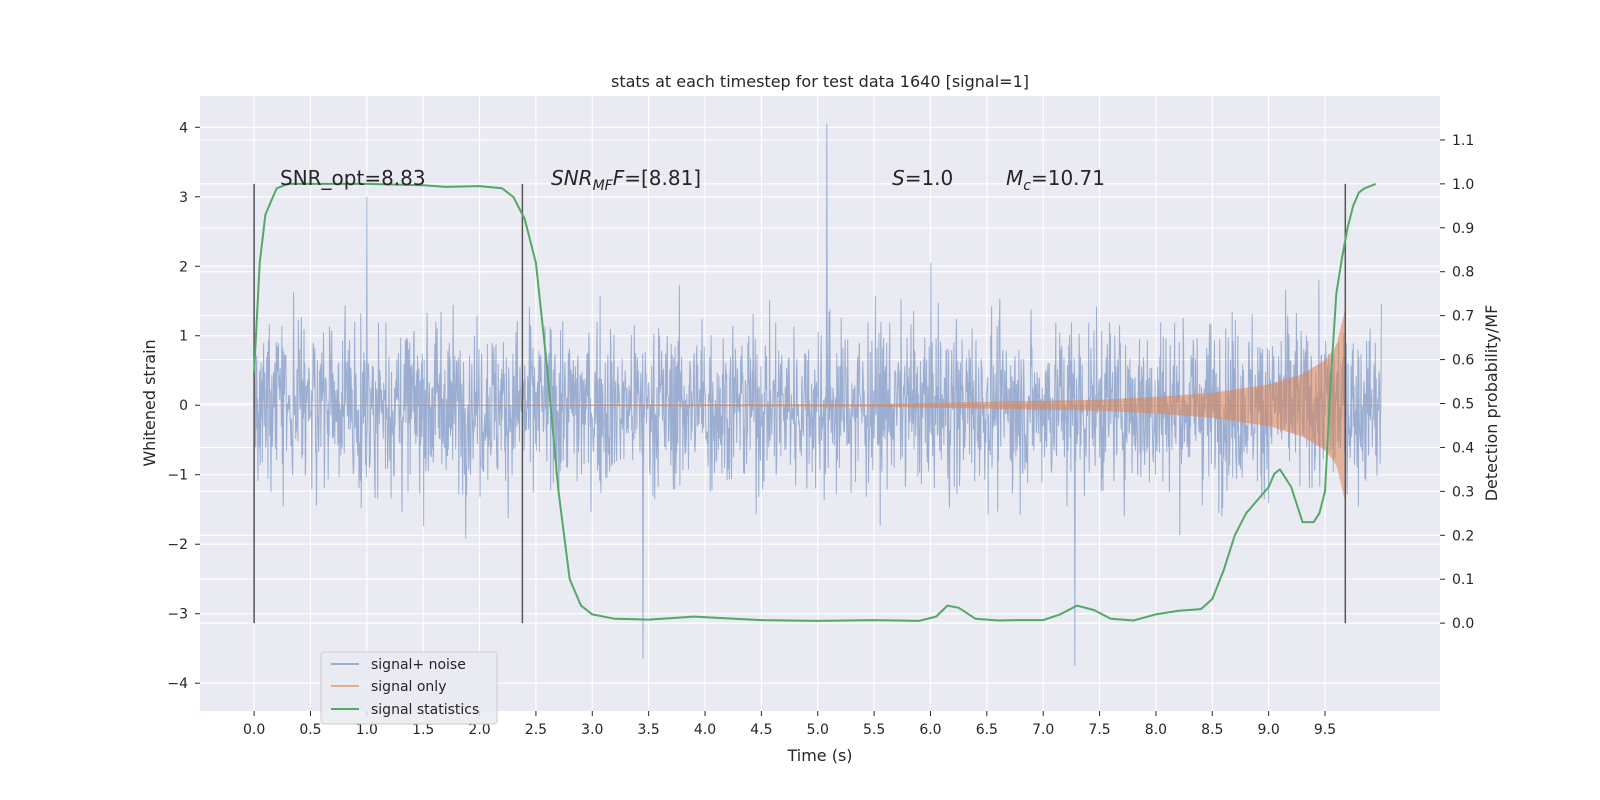  Describe the element at coordinates (183, 337) in the screenshot. I see `y-left-tick-label: 1` at that location.